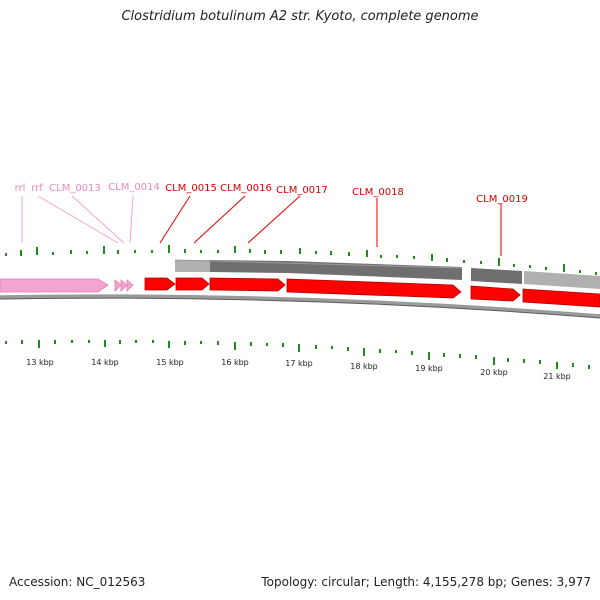  What do you see at coordinates (77, 582) in the screenshot?
I see `accession-text: Accession: NC_012563` at bounding box center [77, 582].